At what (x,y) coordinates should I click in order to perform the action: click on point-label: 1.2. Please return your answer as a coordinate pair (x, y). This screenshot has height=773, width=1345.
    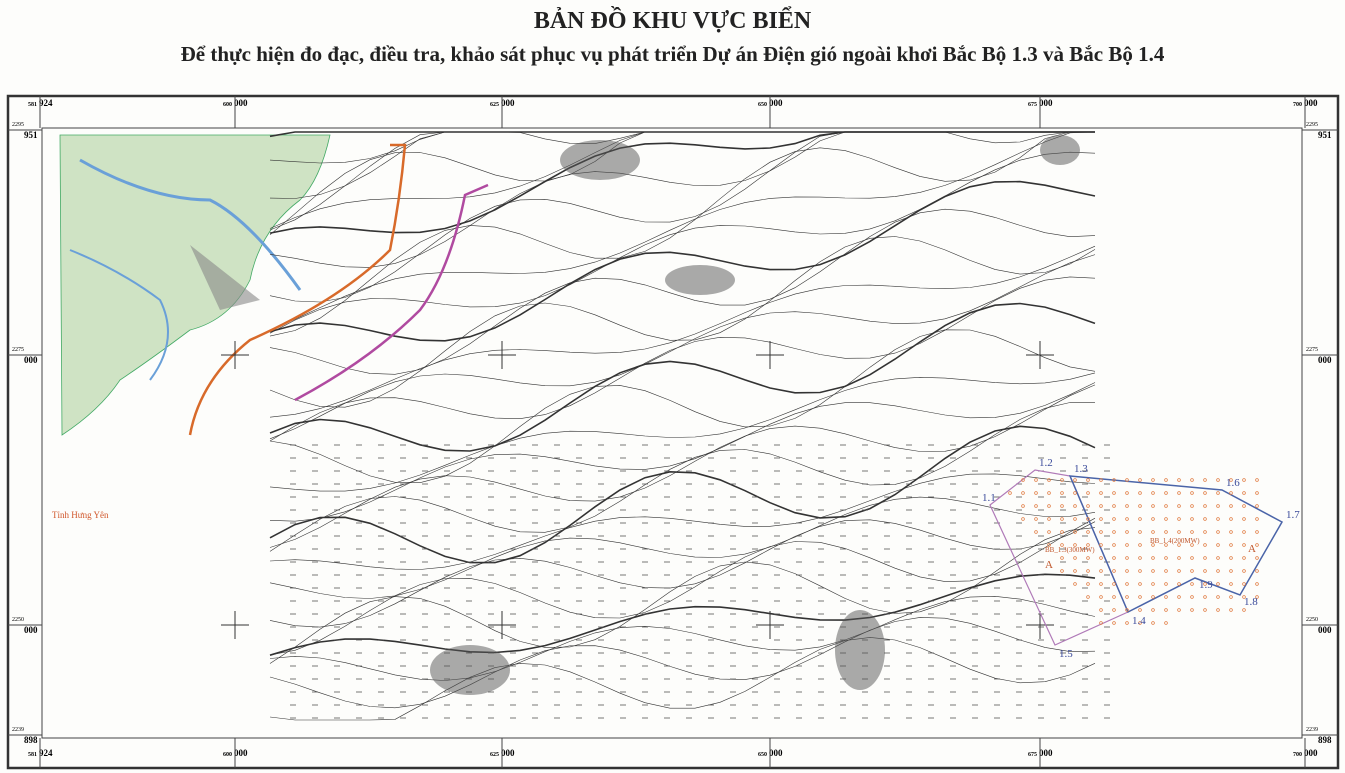
    Looking at the image, I should click on (1046, 463).